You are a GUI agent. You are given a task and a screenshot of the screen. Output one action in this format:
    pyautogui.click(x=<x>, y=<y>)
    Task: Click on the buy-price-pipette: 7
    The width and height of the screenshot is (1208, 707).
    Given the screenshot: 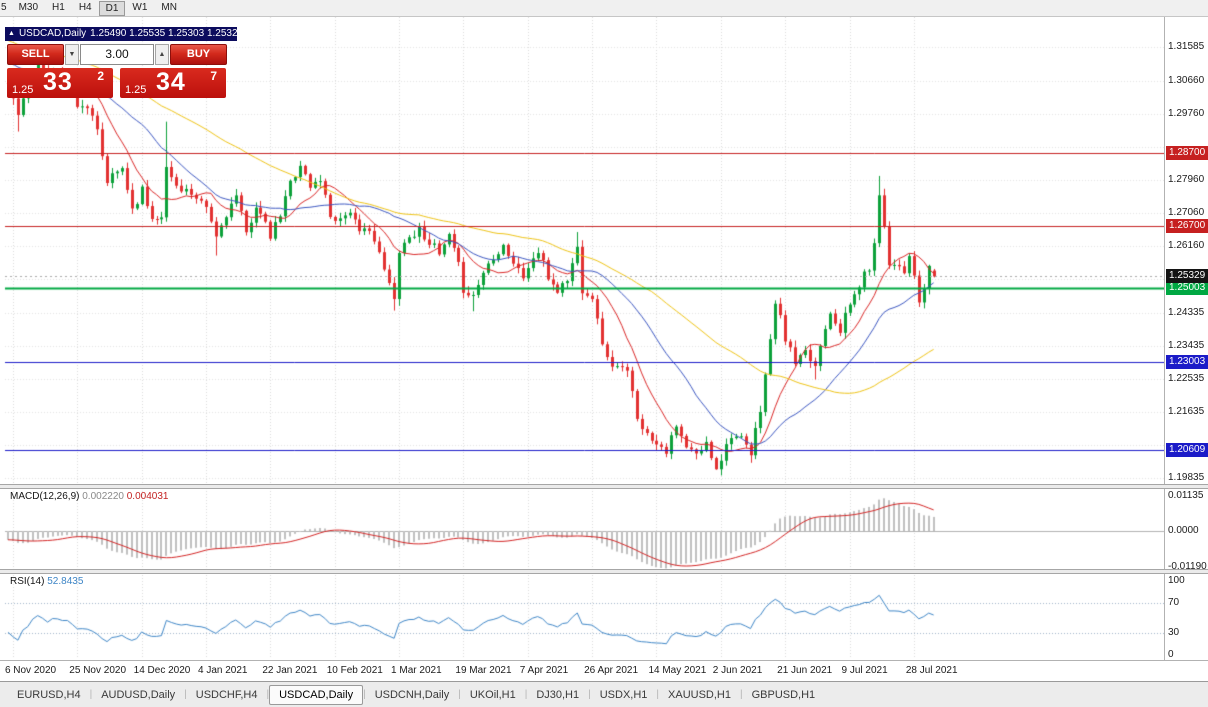 What is the action you would take?
    pyautogui.click(x=213, y=76)
    